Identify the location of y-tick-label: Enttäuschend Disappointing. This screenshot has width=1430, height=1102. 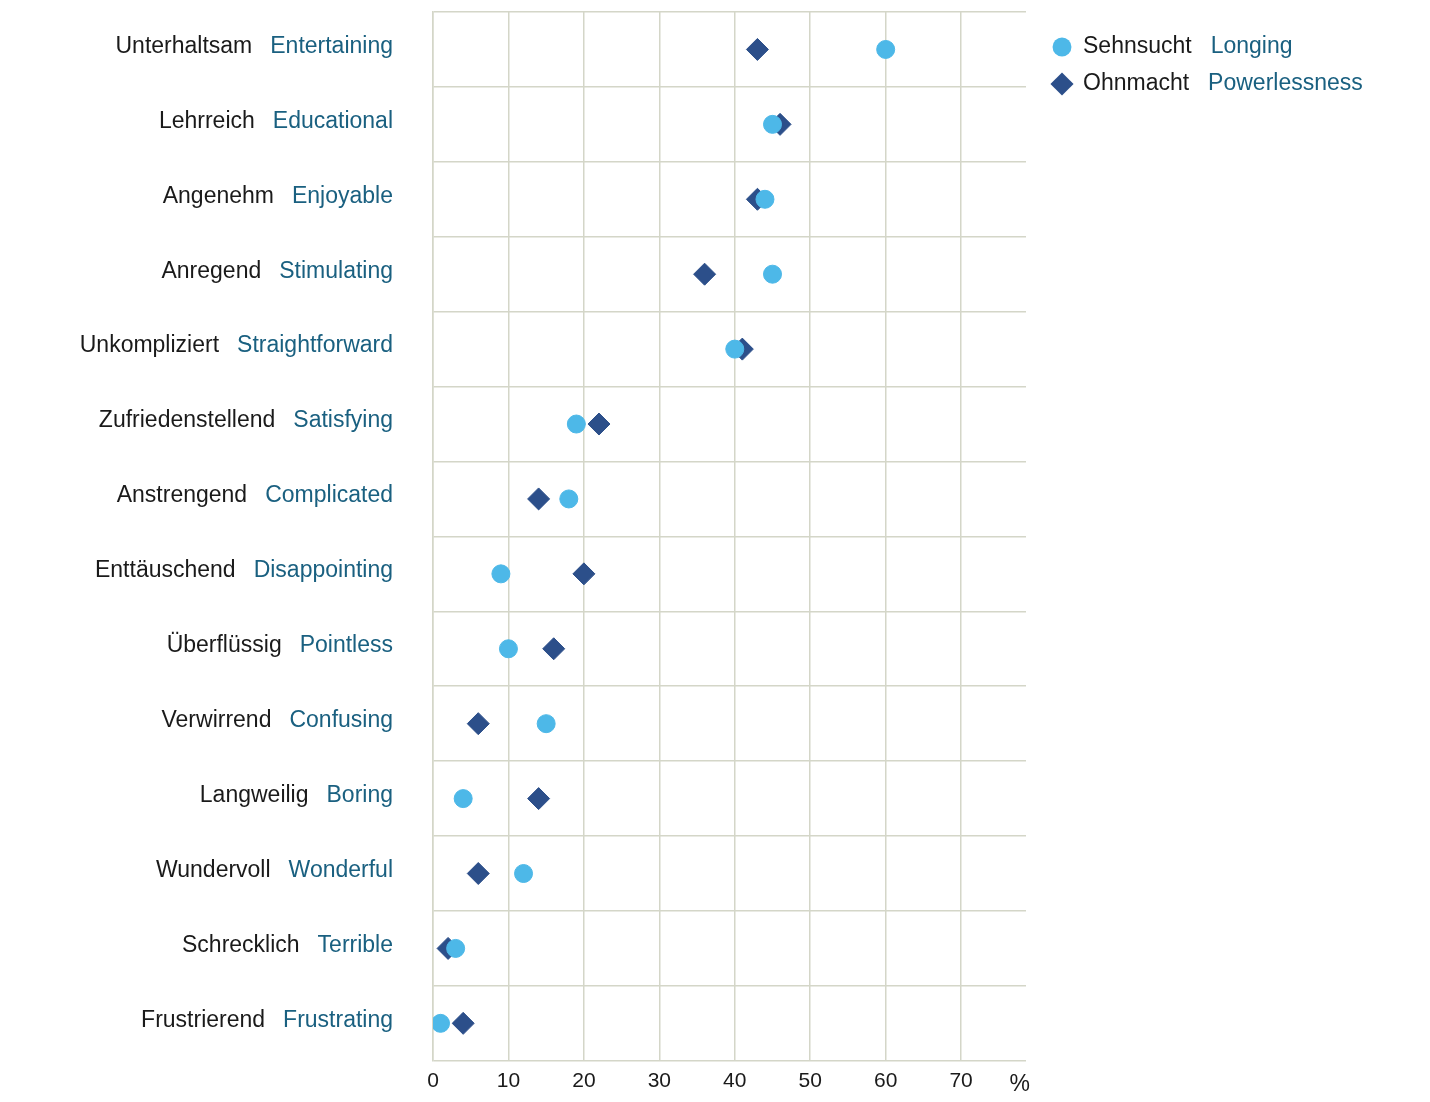
(243, 569).